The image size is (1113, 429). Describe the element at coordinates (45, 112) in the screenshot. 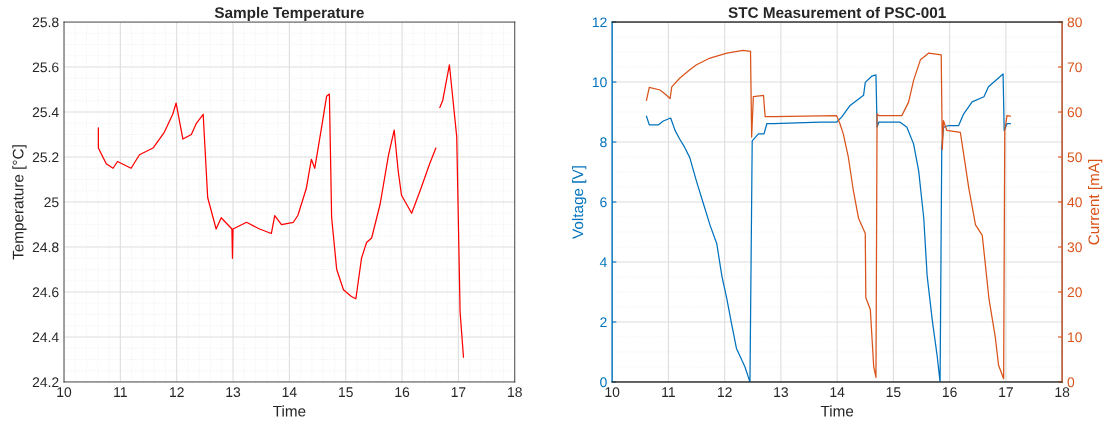

I see `y-tick-label: 25.4` at that location.